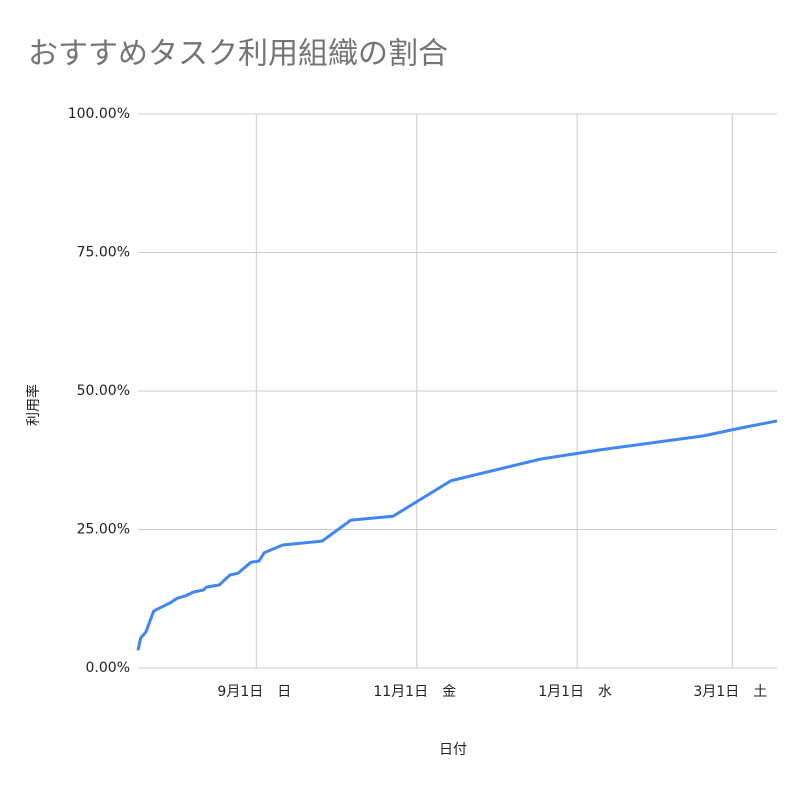 Image resolution: width=804 pixels, height=804 pixels. Describe the element at coordinates (103, 391) in the screenshot. I see `y-tick-label: 50.00%` at that location.